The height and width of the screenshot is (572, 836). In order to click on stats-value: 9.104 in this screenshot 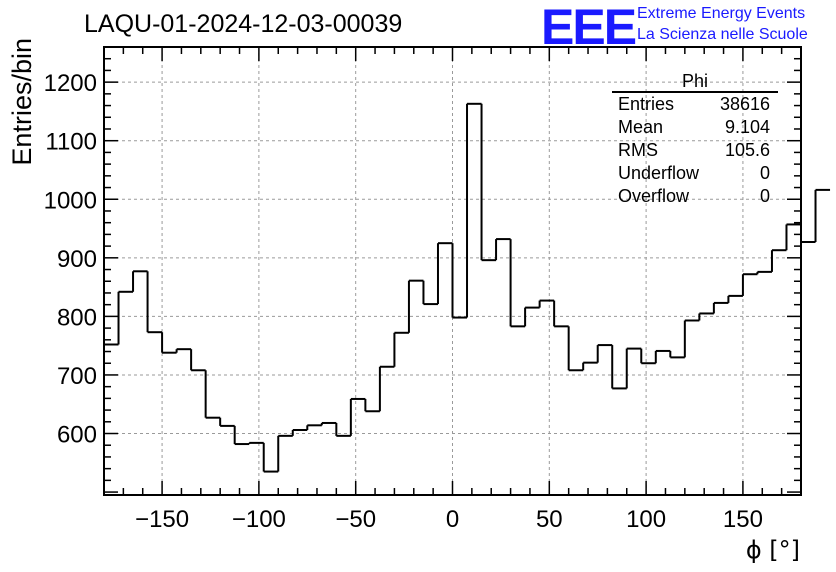, I will do `click(747, 127)`.